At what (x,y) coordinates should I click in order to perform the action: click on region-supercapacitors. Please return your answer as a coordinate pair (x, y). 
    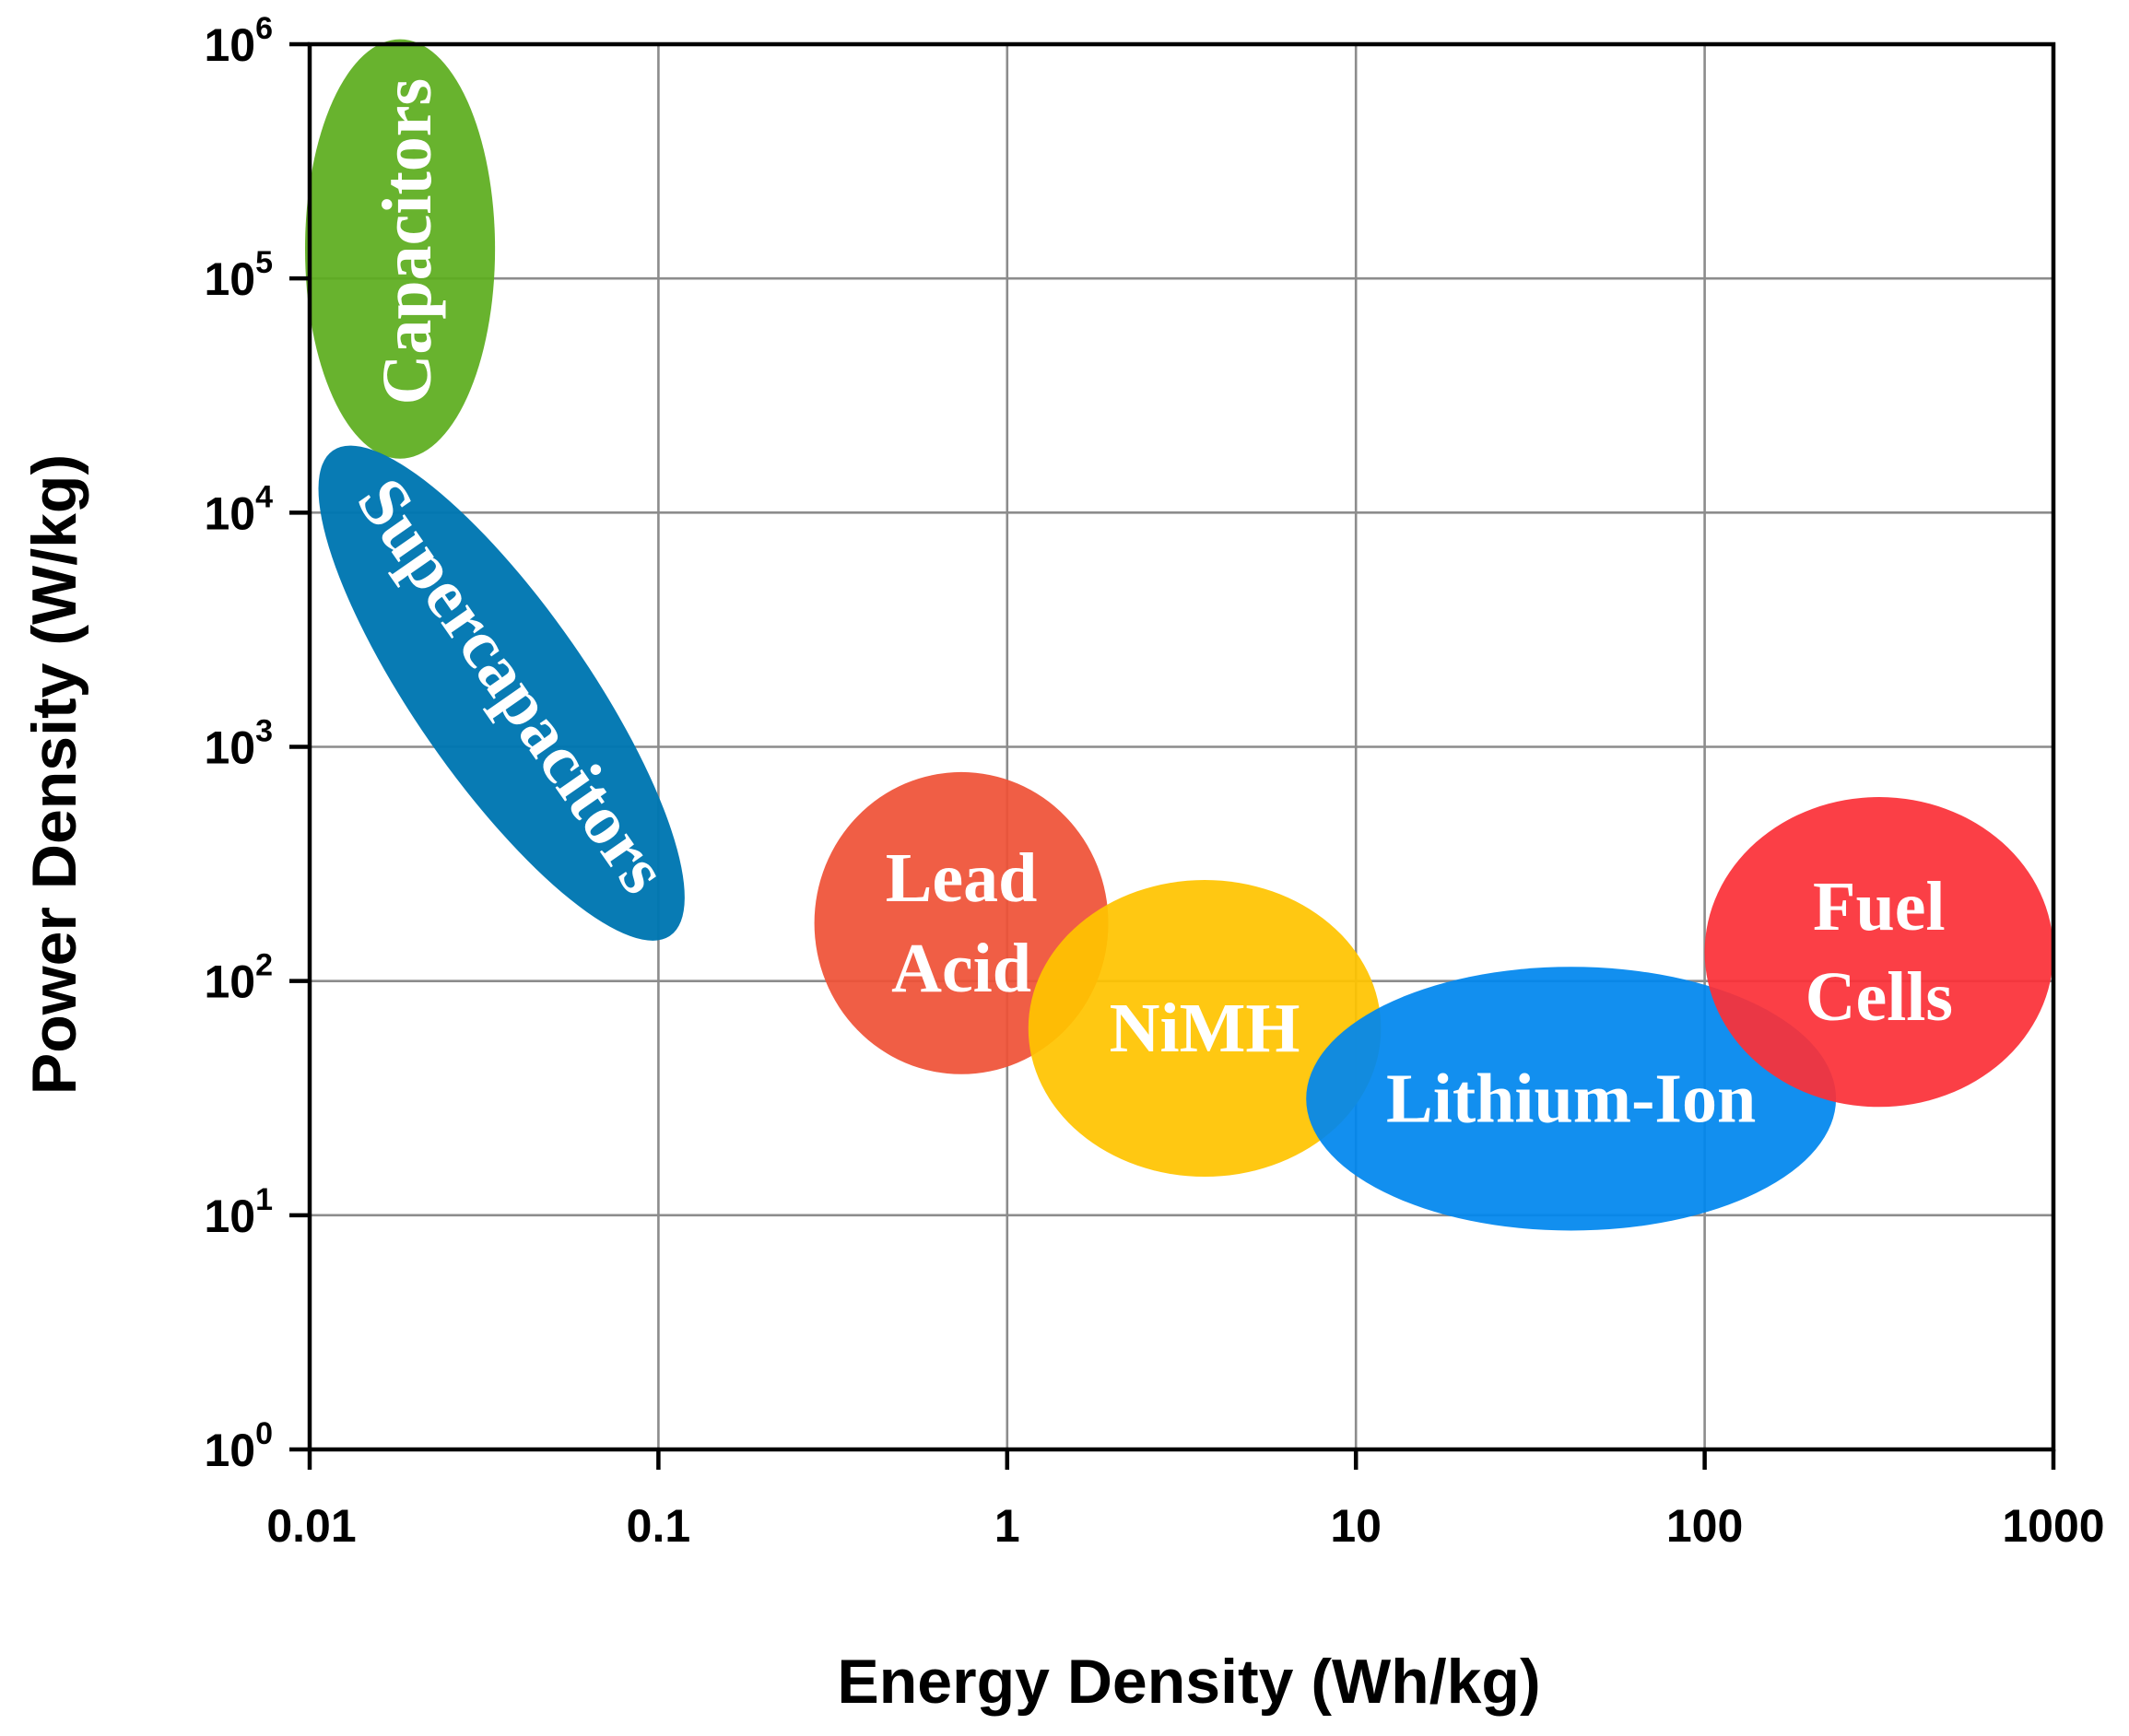
    Looking at the image, I should click on (501, 693).